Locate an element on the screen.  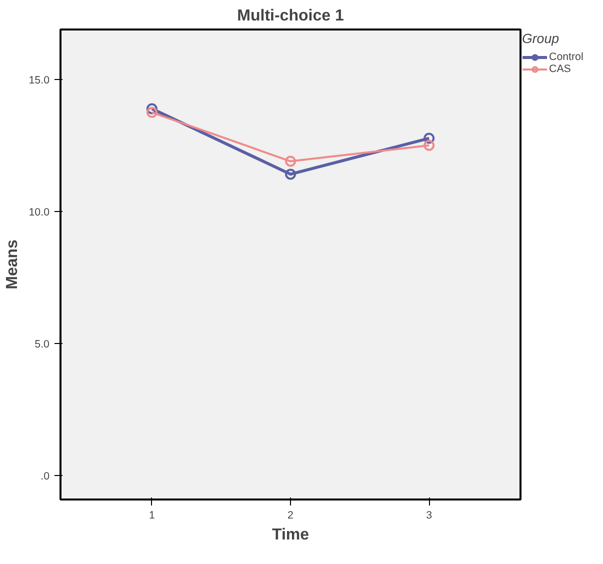
x-tick-label: 1 is located at coordinates (151, 516).